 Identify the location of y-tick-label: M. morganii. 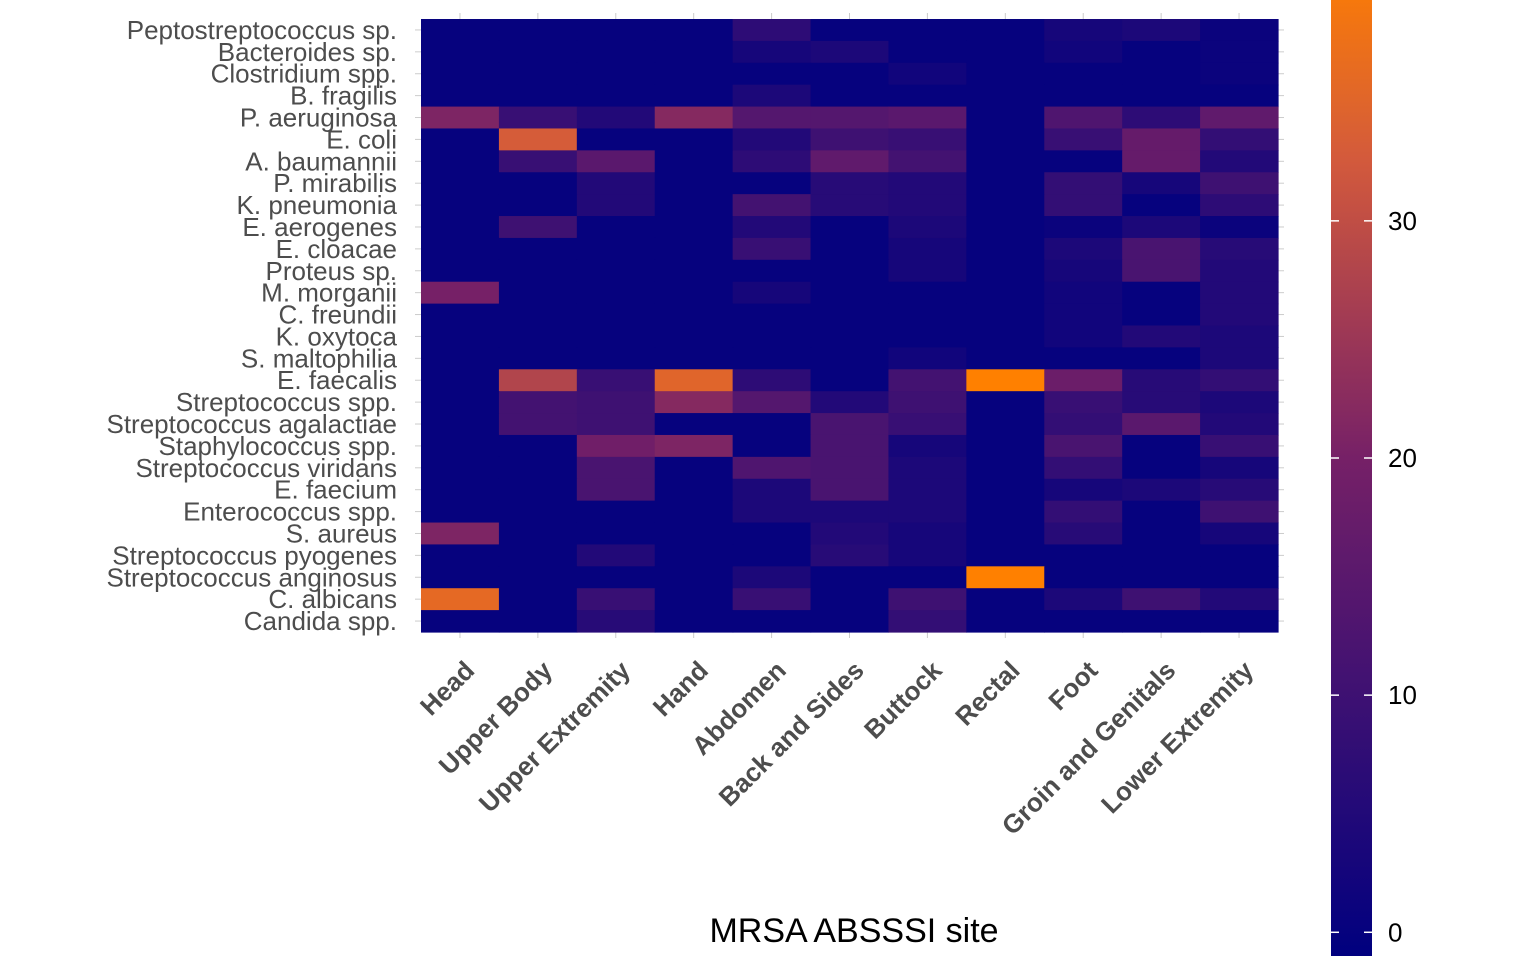
(329, 293).